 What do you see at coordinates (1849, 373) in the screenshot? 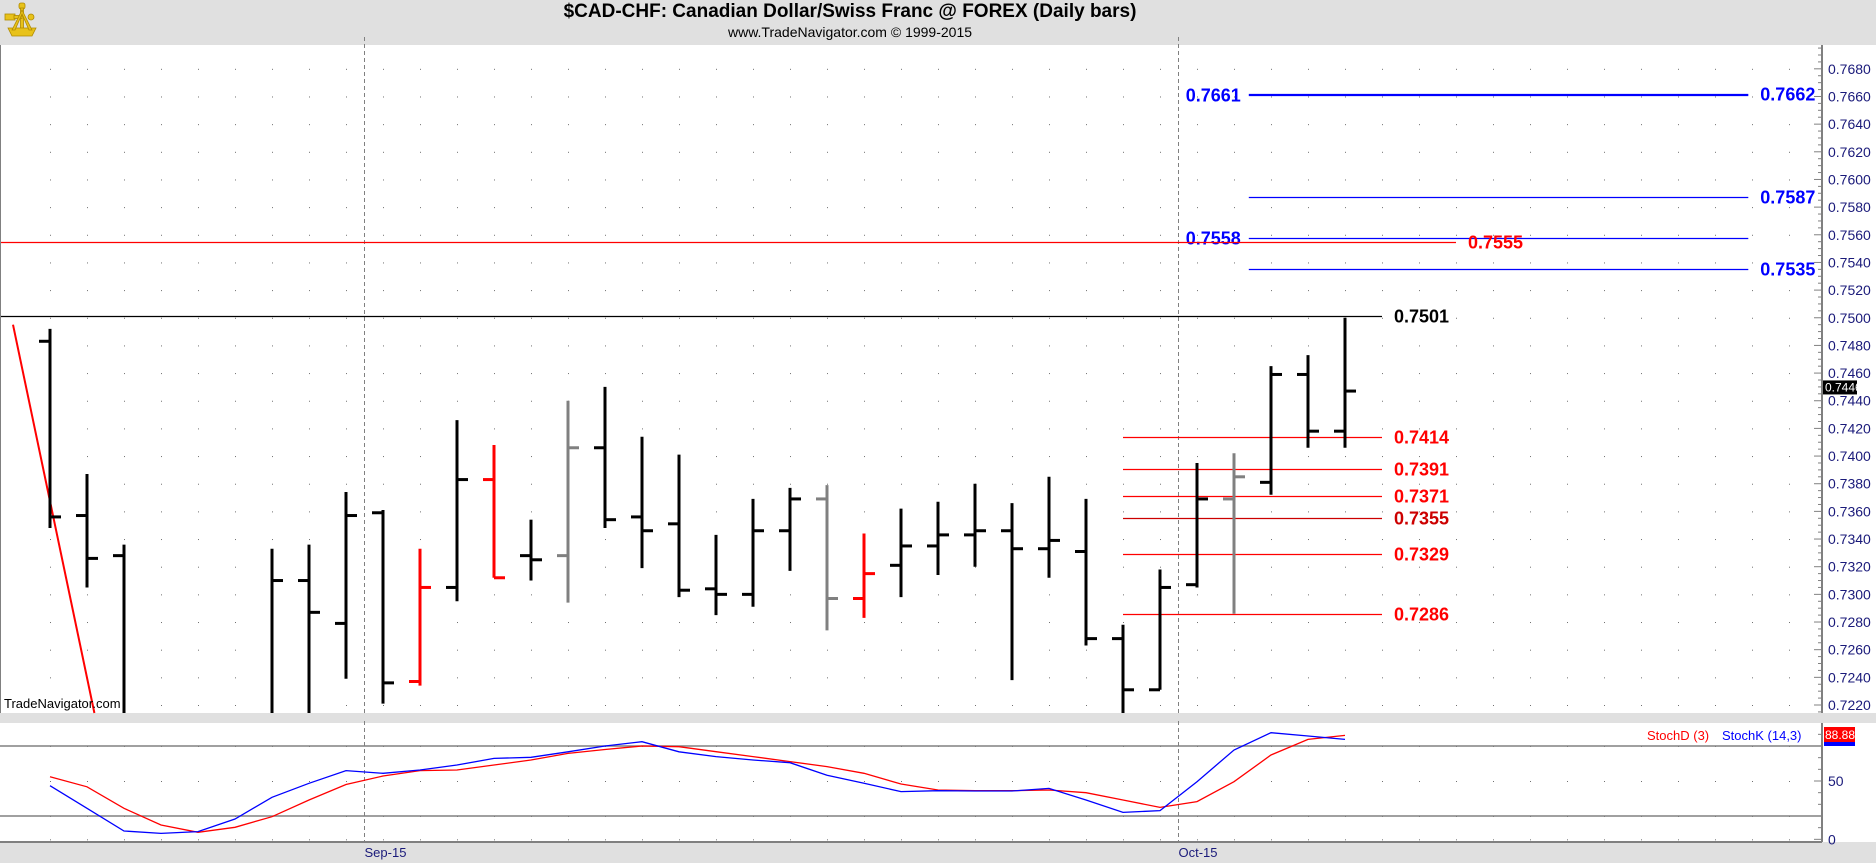
I see `price-tick-label: 0.7460` at bounding box center [1849, 373].